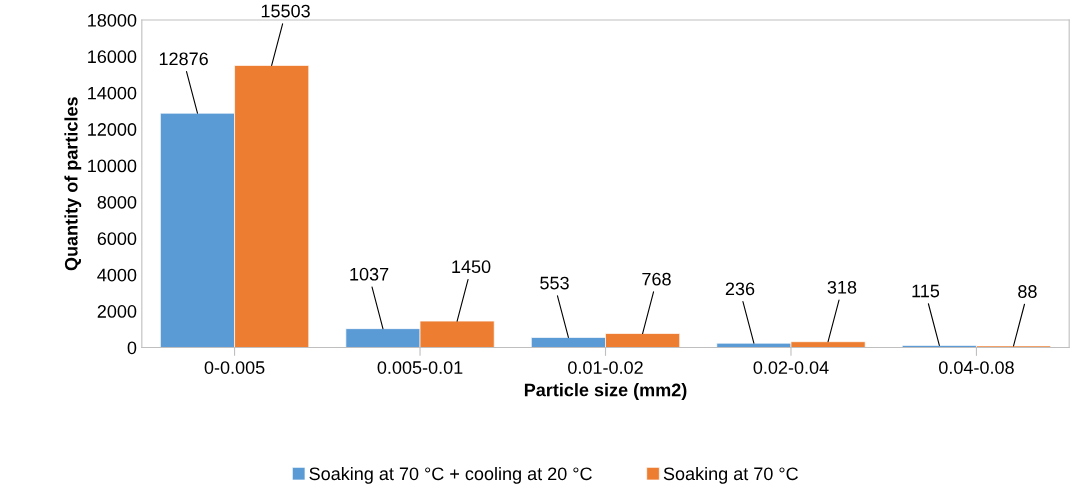  Describe the element at coordinates (791, 367) in the screenshot. I see `x-tick-label: 0.02-0.04` at that location.